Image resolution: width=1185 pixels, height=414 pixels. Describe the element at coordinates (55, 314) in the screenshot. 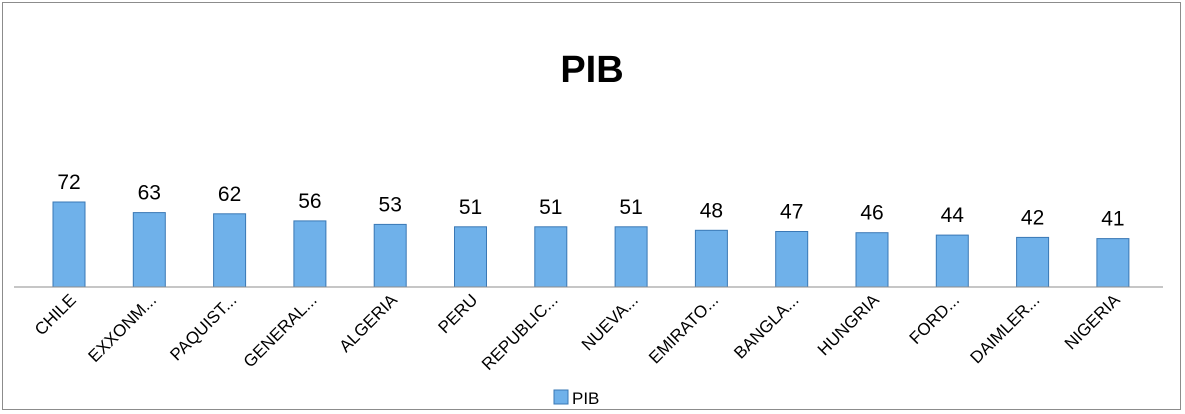

I see `category-label: CHILE` at that location.